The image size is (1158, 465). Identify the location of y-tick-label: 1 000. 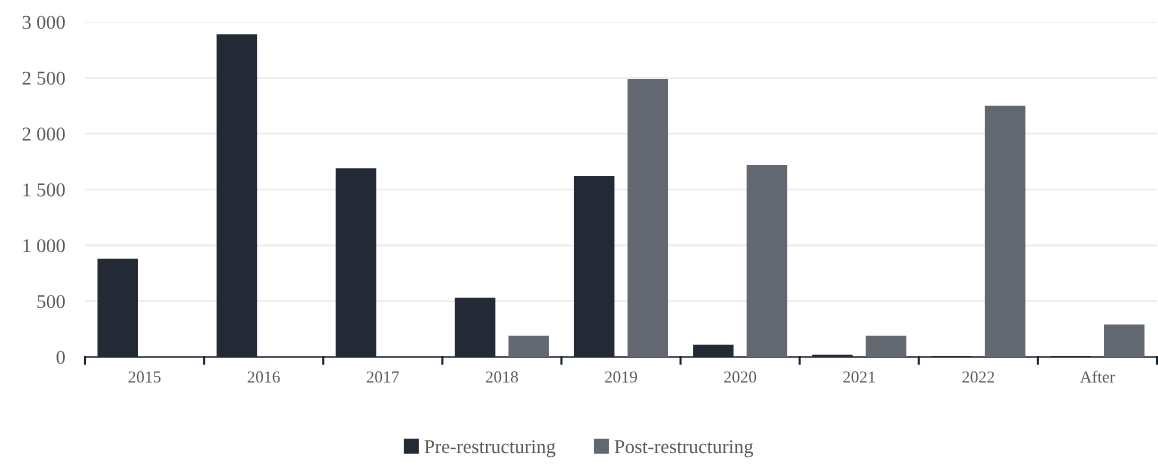
(44, 246).